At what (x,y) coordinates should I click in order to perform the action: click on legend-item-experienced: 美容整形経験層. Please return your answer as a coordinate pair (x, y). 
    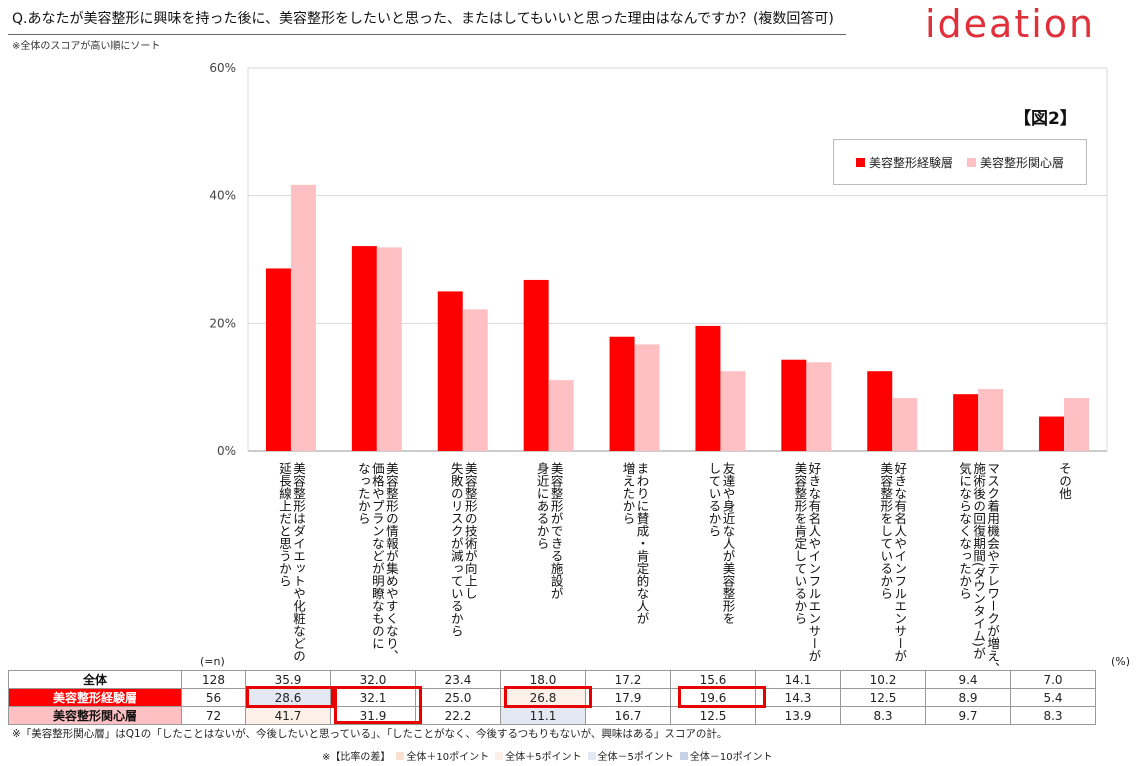
    Looking at the image, I should click on (904, 162).